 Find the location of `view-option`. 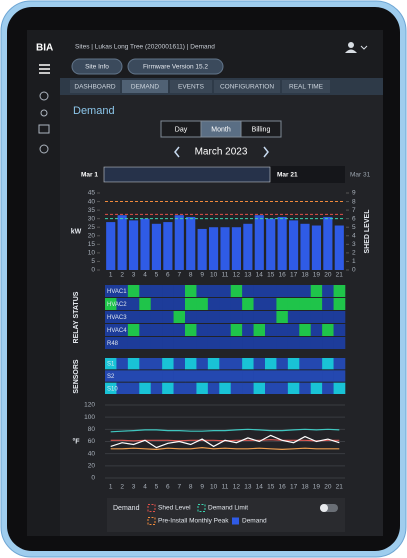

view-option is located at coordinates (261, 129).